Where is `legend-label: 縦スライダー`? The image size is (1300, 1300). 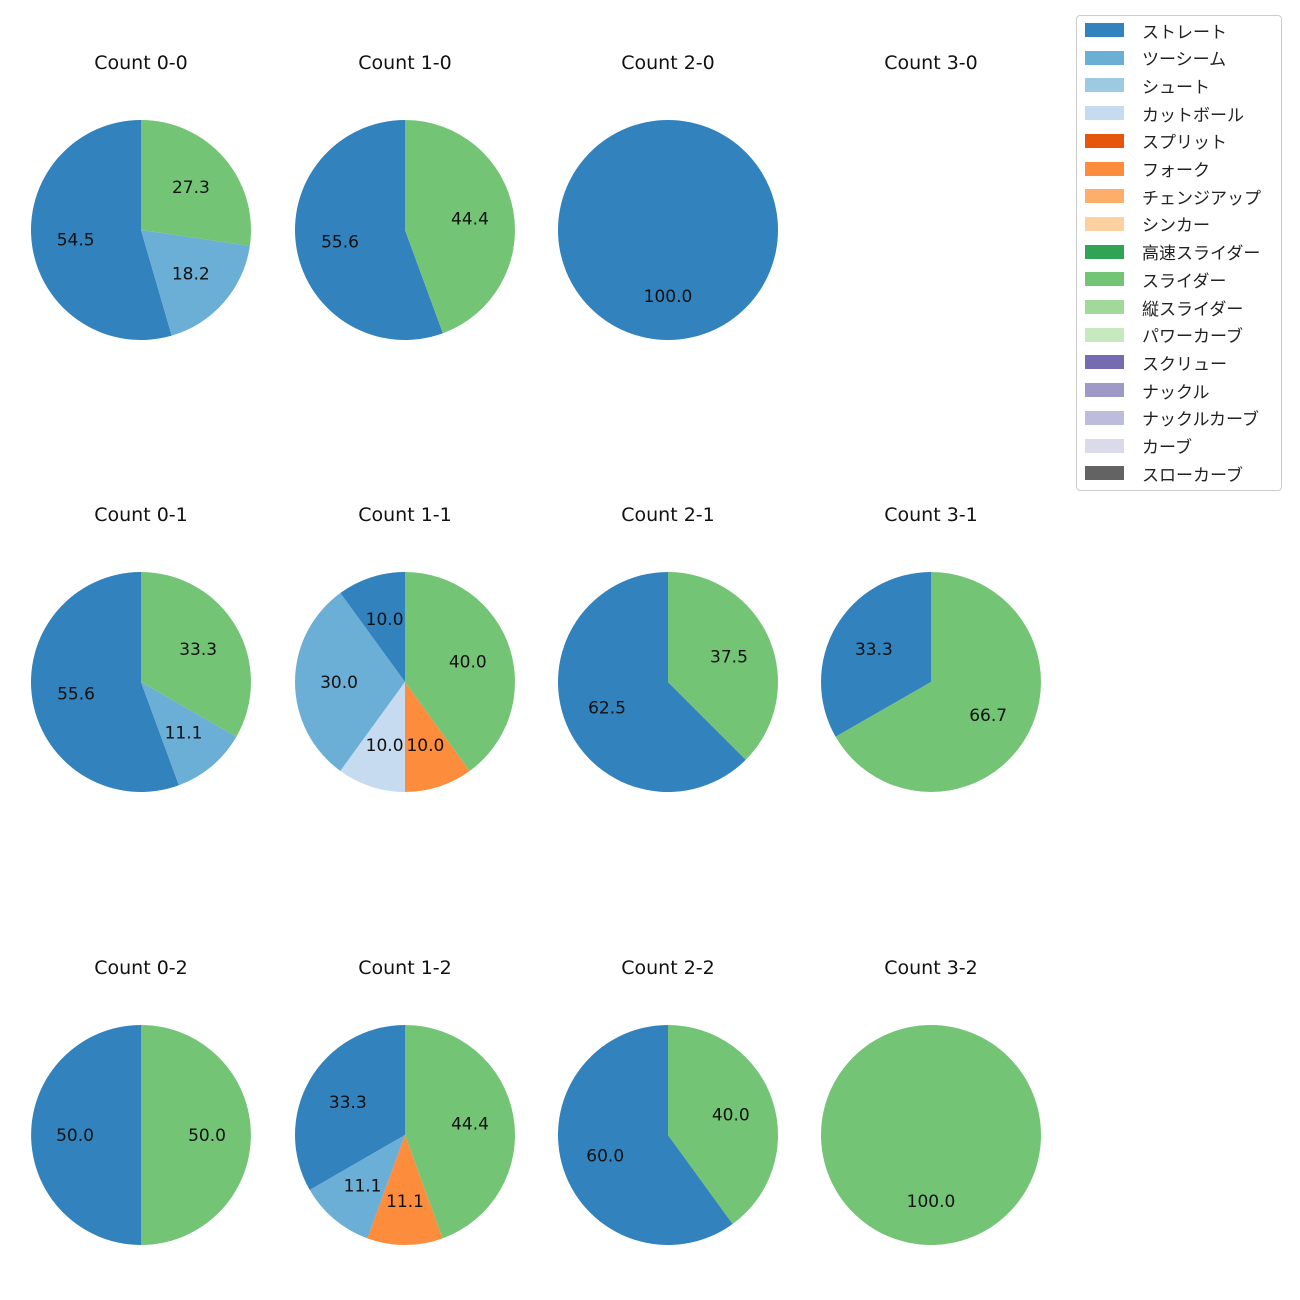 legend-label: 縦スライダー is located at coordinates (1193, 309).